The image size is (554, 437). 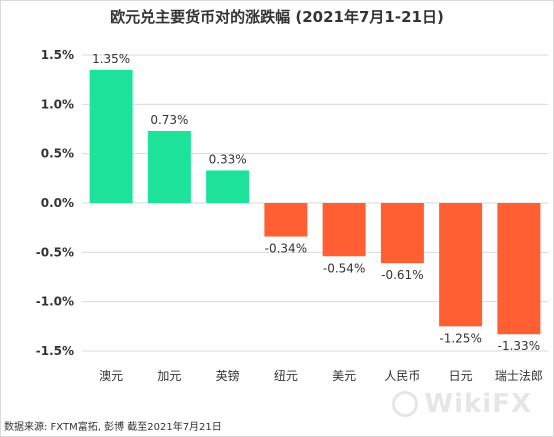 I want to click on data-label: 0.33%, so click(x=228, y=159).